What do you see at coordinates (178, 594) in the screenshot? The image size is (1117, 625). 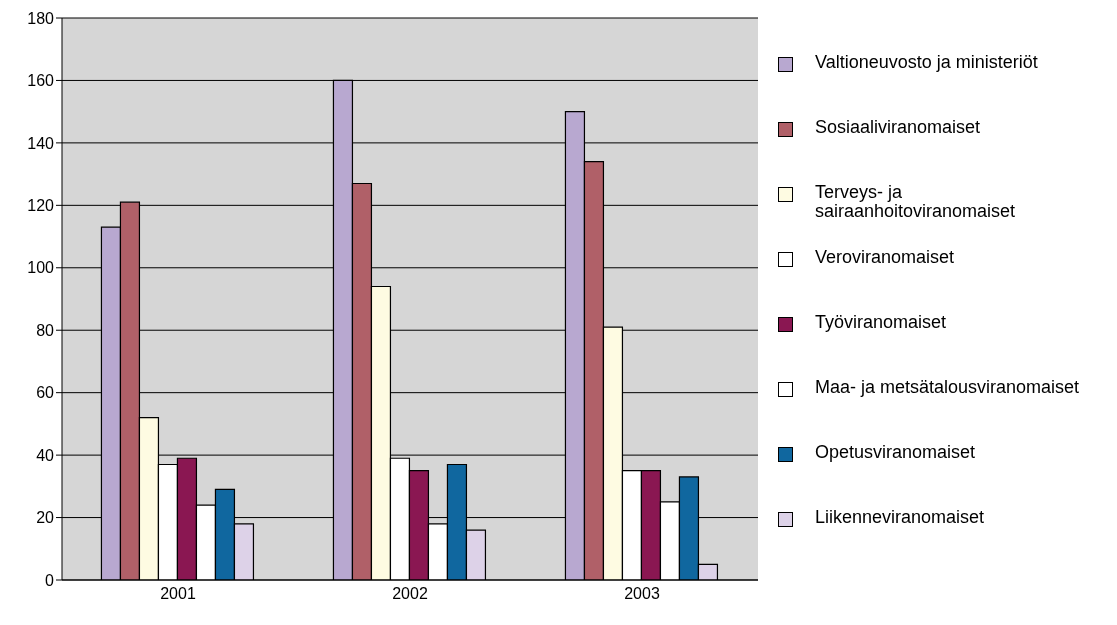 I see `x-tick-label: 2001` at bounding box center [178, 594].